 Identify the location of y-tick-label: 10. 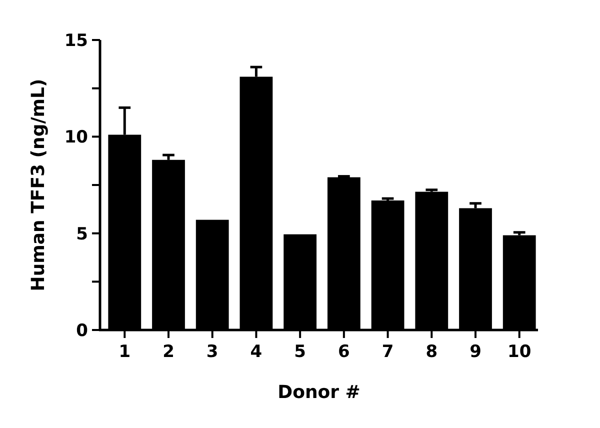
(76, 138).